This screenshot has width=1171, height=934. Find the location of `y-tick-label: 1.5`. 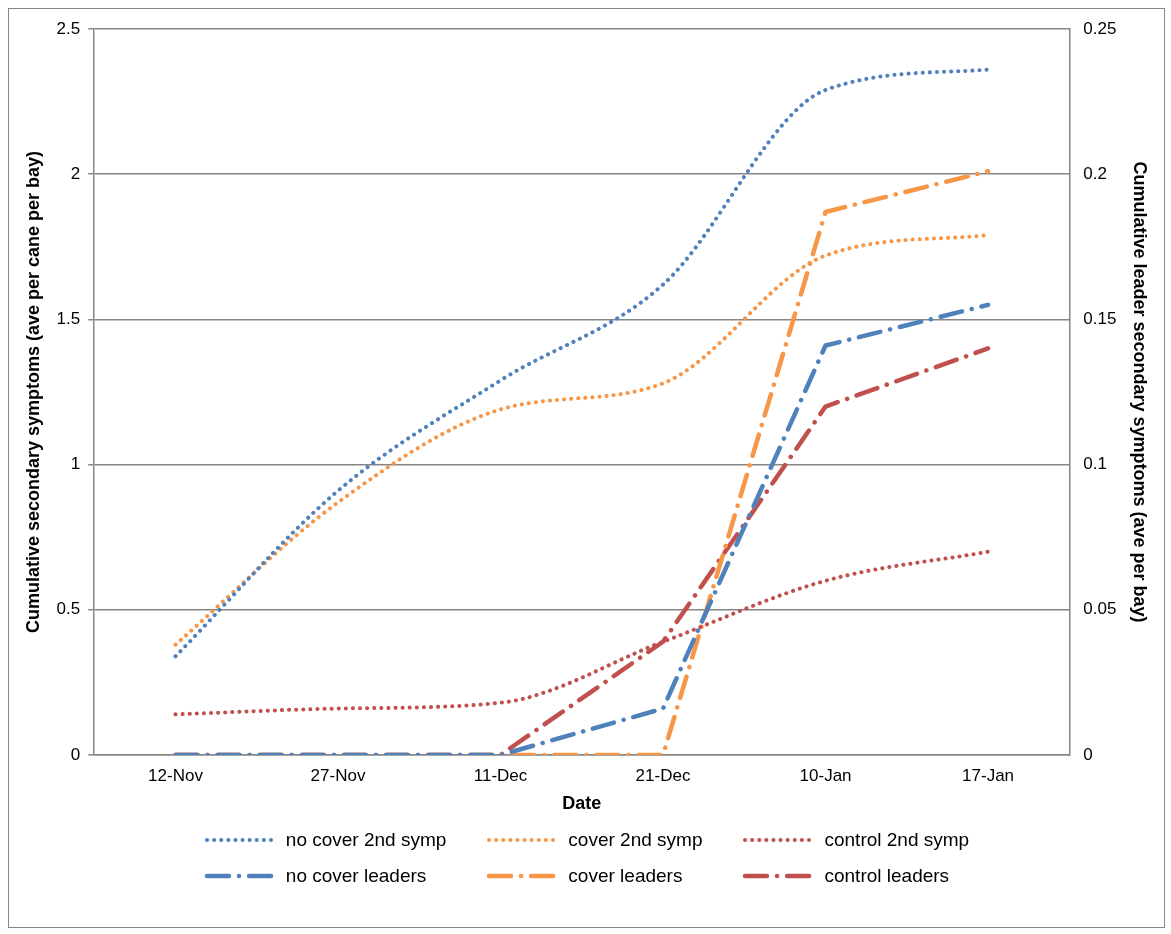

y-tick-label: 1.5 is located at coordinates (68, 319).